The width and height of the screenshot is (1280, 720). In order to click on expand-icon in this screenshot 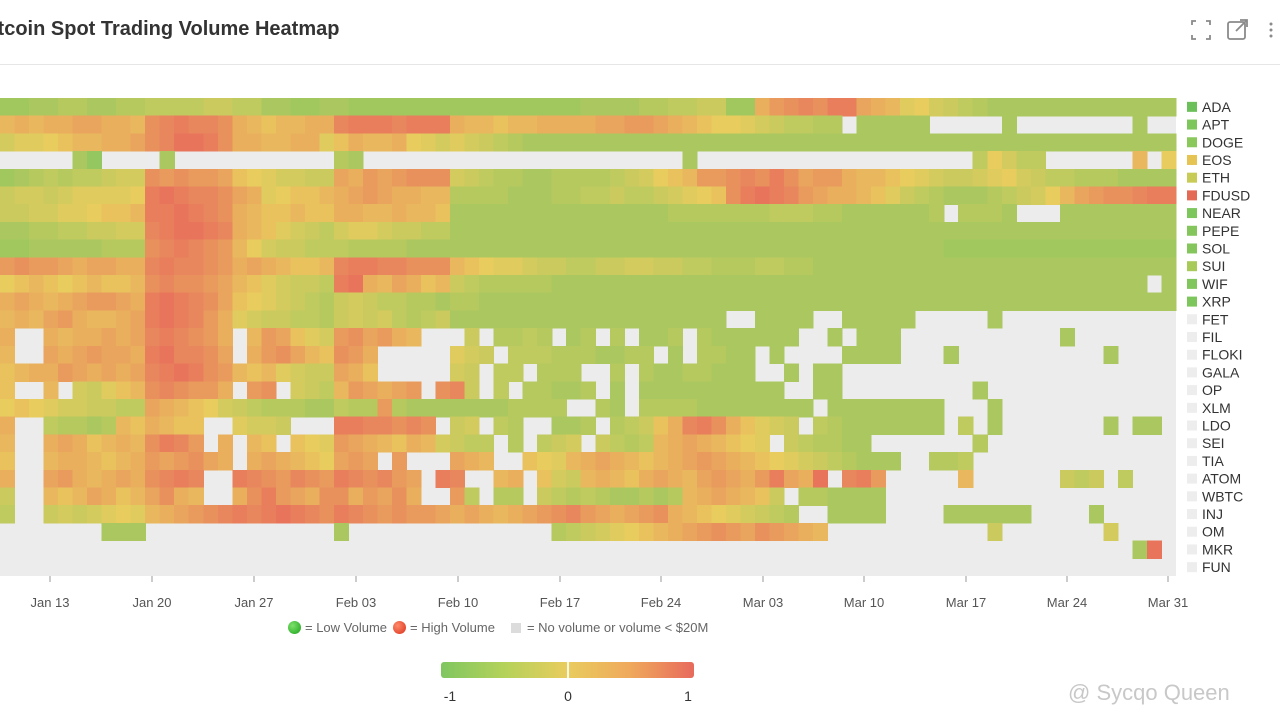, I will do `click(1201, 30)`.